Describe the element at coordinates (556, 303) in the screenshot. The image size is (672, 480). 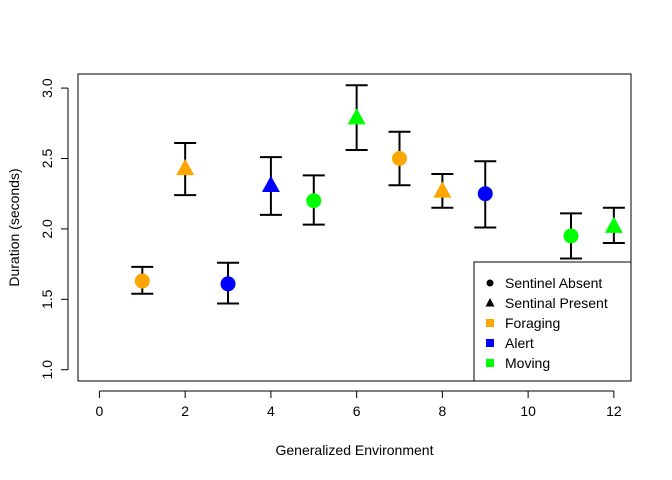
I see `legend-label: Sentinal Present` at that location.